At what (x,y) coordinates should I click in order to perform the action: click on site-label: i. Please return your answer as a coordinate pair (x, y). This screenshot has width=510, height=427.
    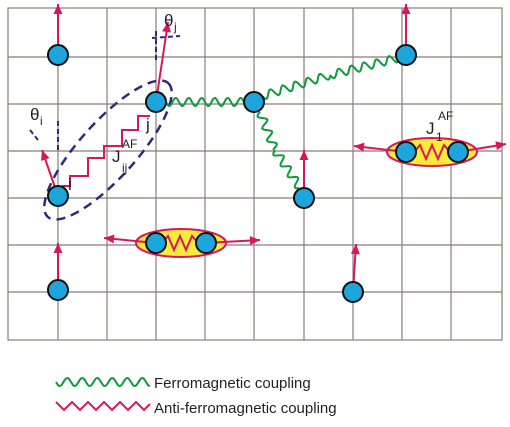
    Looking at the image, I should click on (70, 184).